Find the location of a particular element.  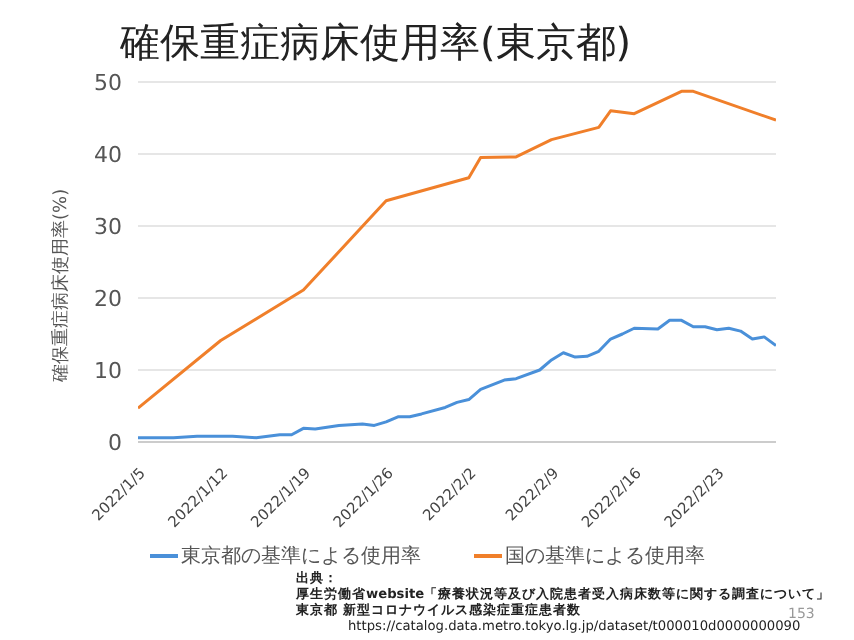

y-tick-label: 10 is located at coordinates (108, 370).